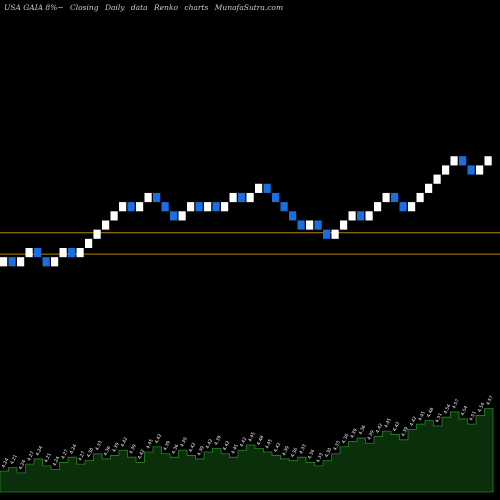 The image size is (500, 500). Describe the element at coordinates (139, 7) in the screenshot. I see `header-word-data: data` at that location.